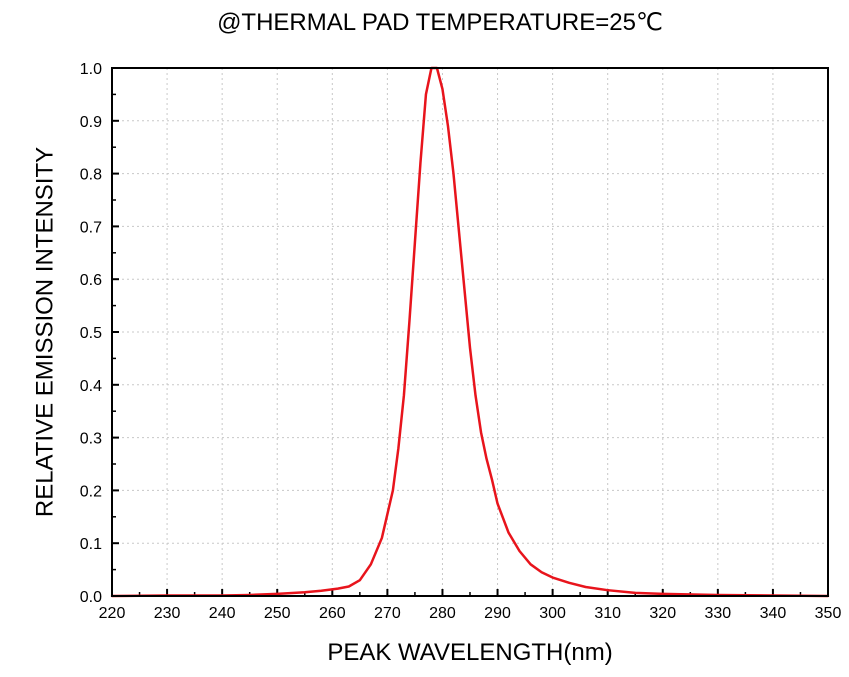 The height and width of the screenshot is (677, 849). I want to click on y-tick-label: 0.4, so click(91, 386).